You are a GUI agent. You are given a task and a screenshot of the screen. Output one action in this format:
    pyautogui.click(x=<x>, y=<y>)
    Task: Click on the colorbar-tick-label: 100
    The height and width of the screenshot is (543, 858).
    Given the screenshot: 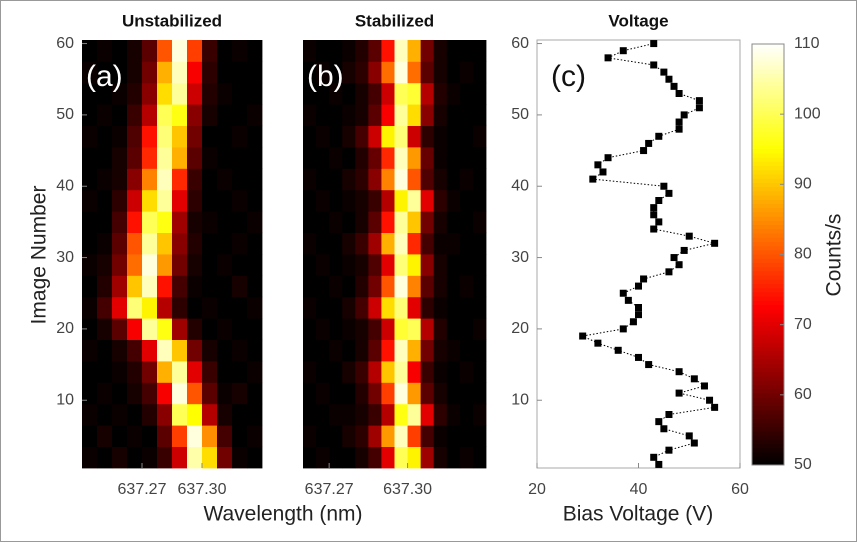 What is the action you would take?
    pyautogui.click(x=807, y=113)
    